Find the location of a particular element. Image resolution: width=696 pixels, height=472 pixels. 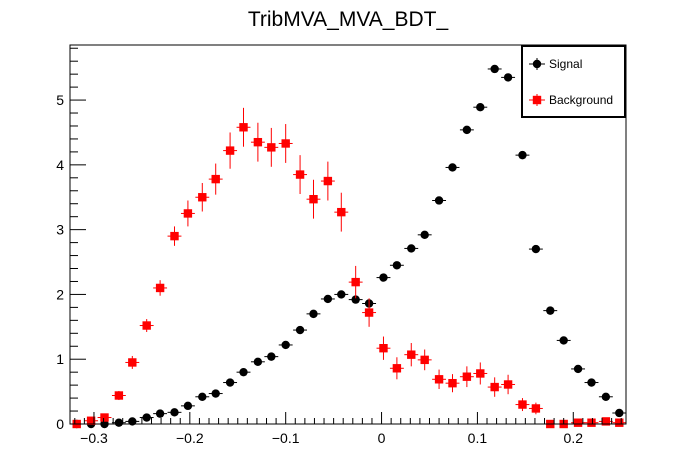

legend-marker-signal is located at coordinates (537, 64).